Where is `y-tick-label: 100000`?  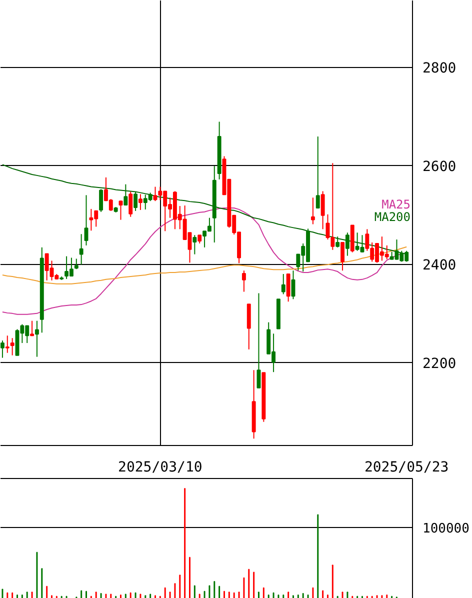
y-tick-label: 100000 is located at coordinates (446, 528).